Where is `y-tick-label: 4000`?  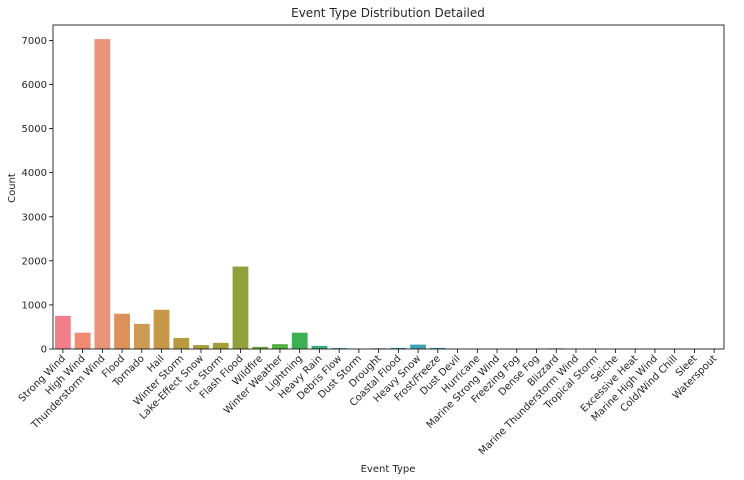
y-tick-label: 4000 is located at coordinates (34, 173).